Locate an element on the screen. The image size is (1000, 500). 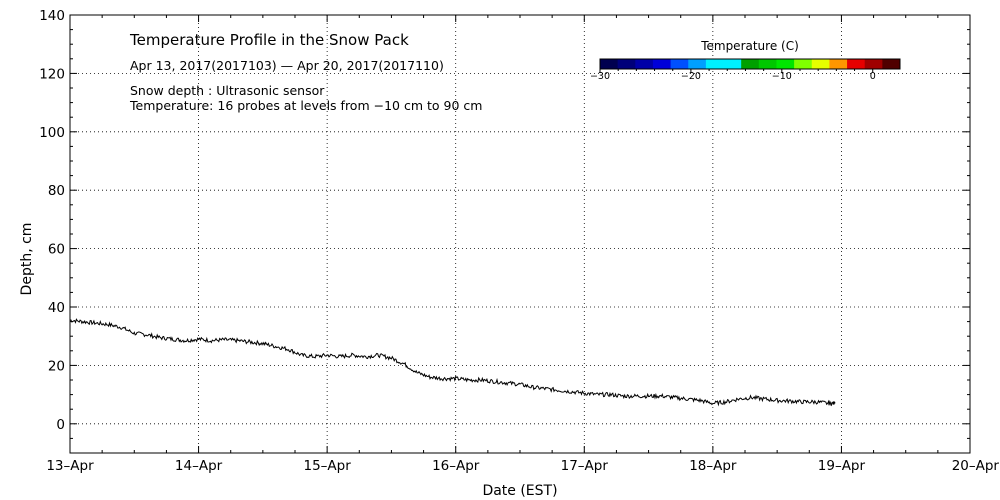
chart-note-sensor: Snow depth : Ultrasonic sensor is located at coordinates (227, 90).